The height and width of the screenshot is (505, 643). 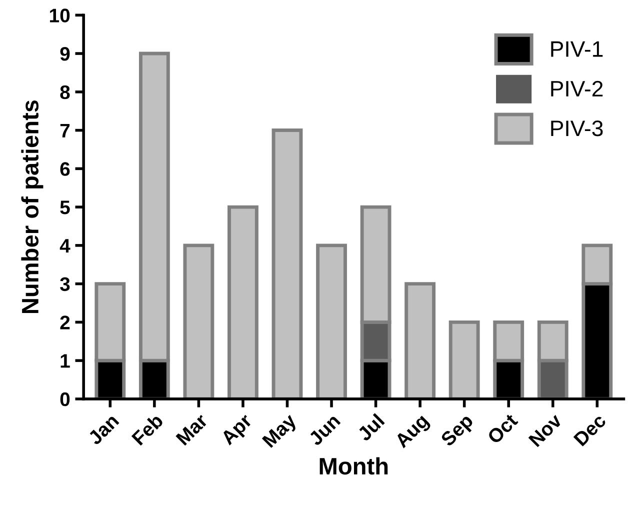 What do you see at coordinates (238, 430) in the screenshot?
I see `x-tick-label: Apr` at bounding box center [238, 430].